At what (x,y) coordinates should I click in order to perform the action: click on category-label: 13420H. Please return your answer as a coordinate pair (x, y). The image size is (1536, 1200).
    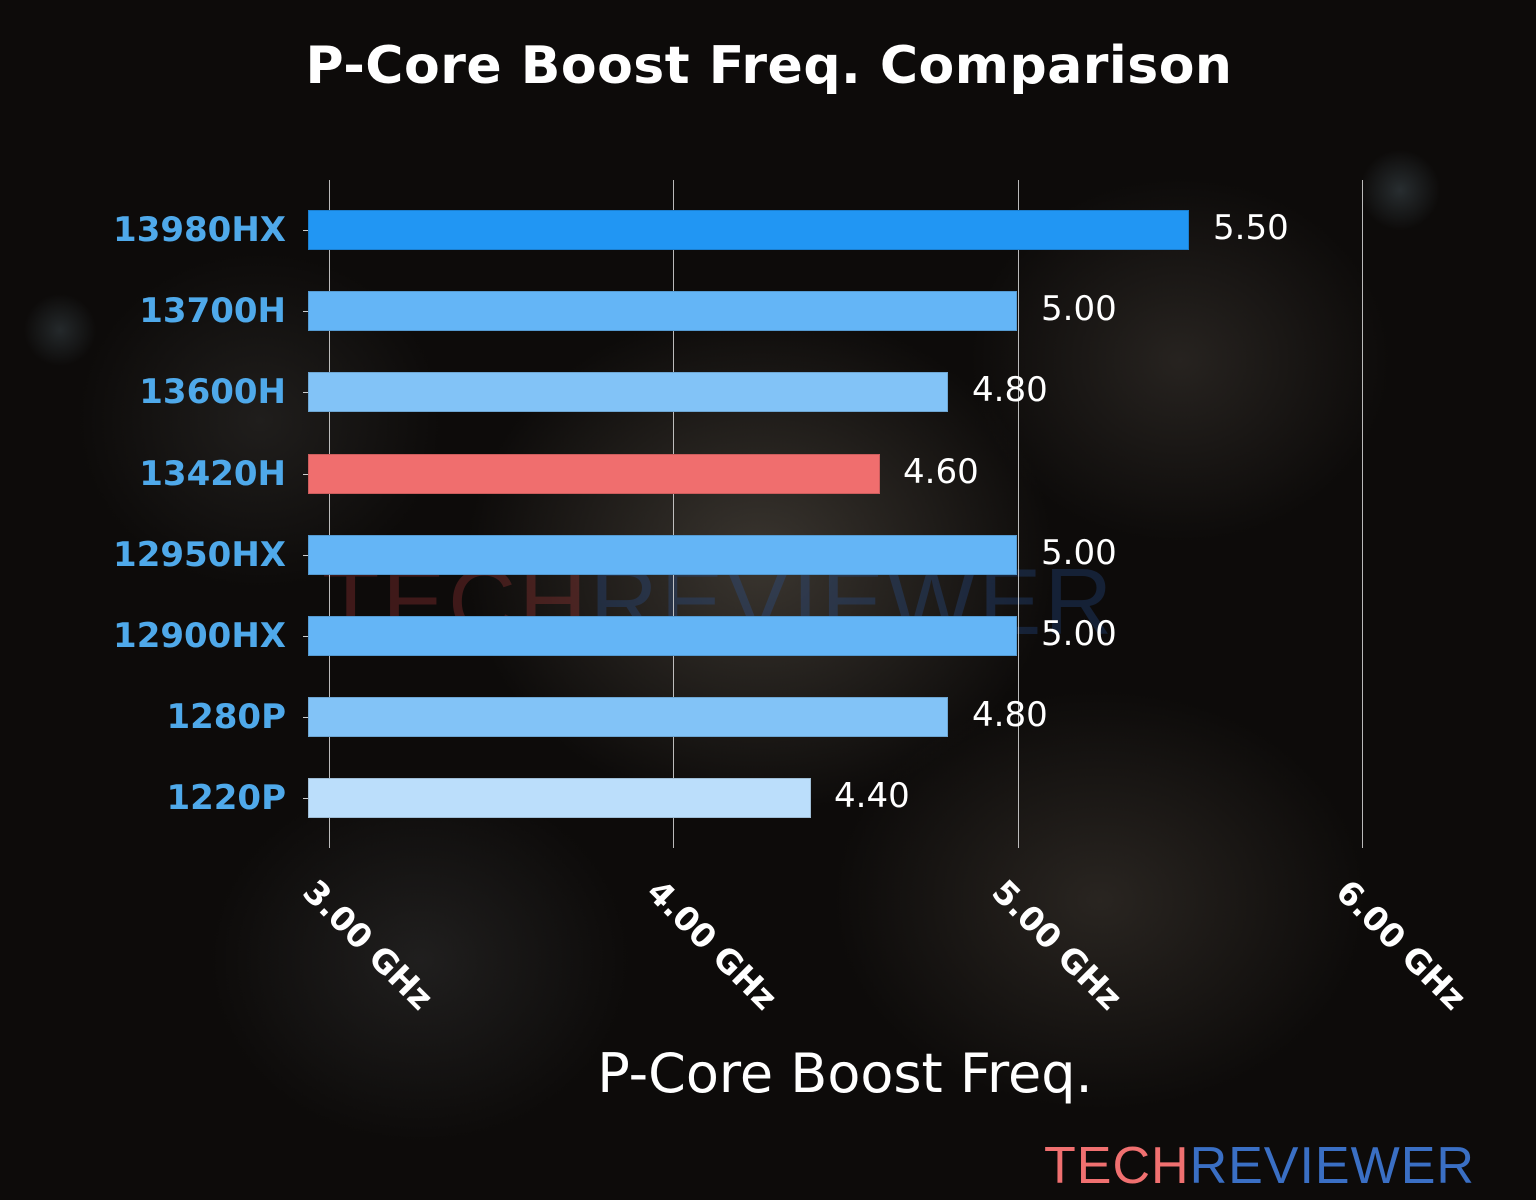
    Looking at the image, I should click on (212, 474).